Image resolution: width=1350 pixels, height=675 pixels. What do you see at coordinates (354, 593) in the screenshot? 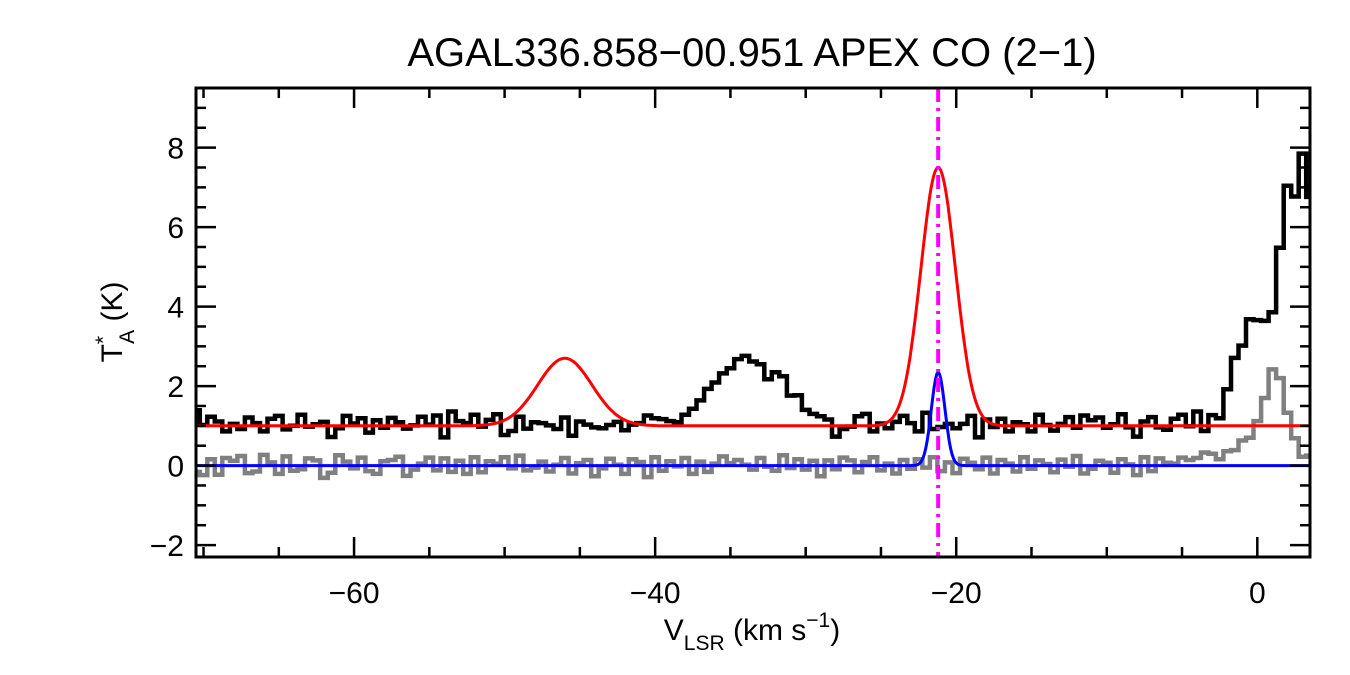
I see `x-tick-label: −60` at bounding box center [354, 593].